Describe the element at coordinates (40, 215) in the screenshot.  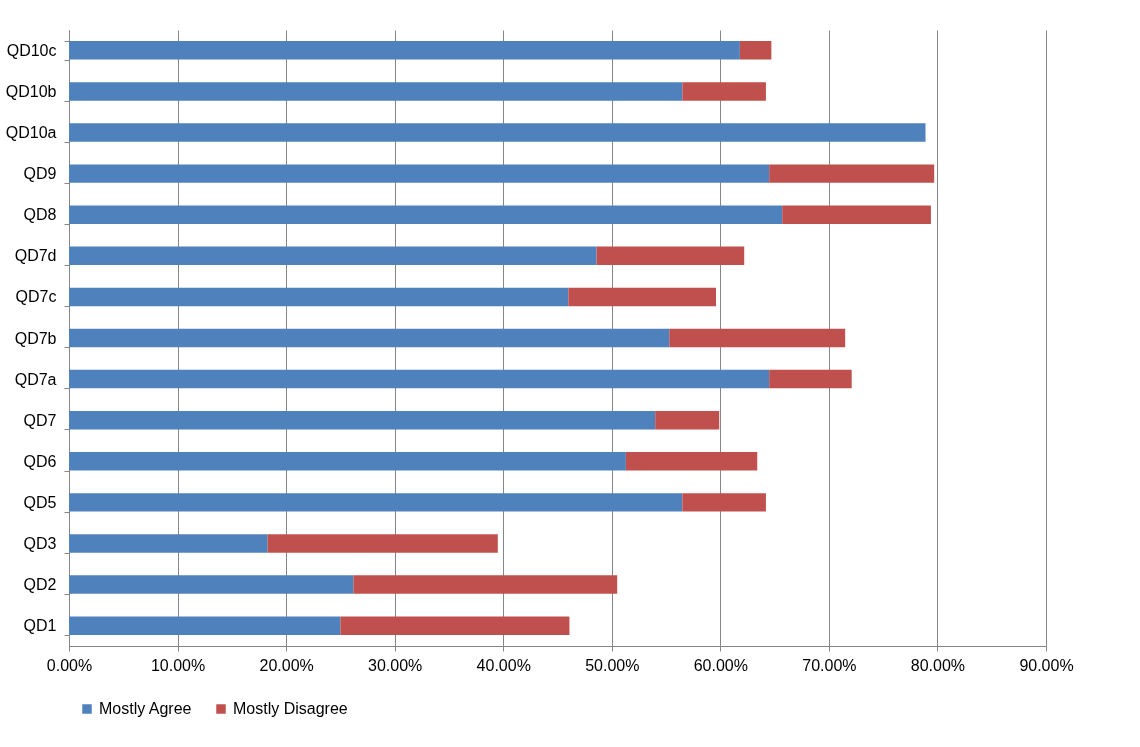
I see `y-tick-label: QD8` at that location.